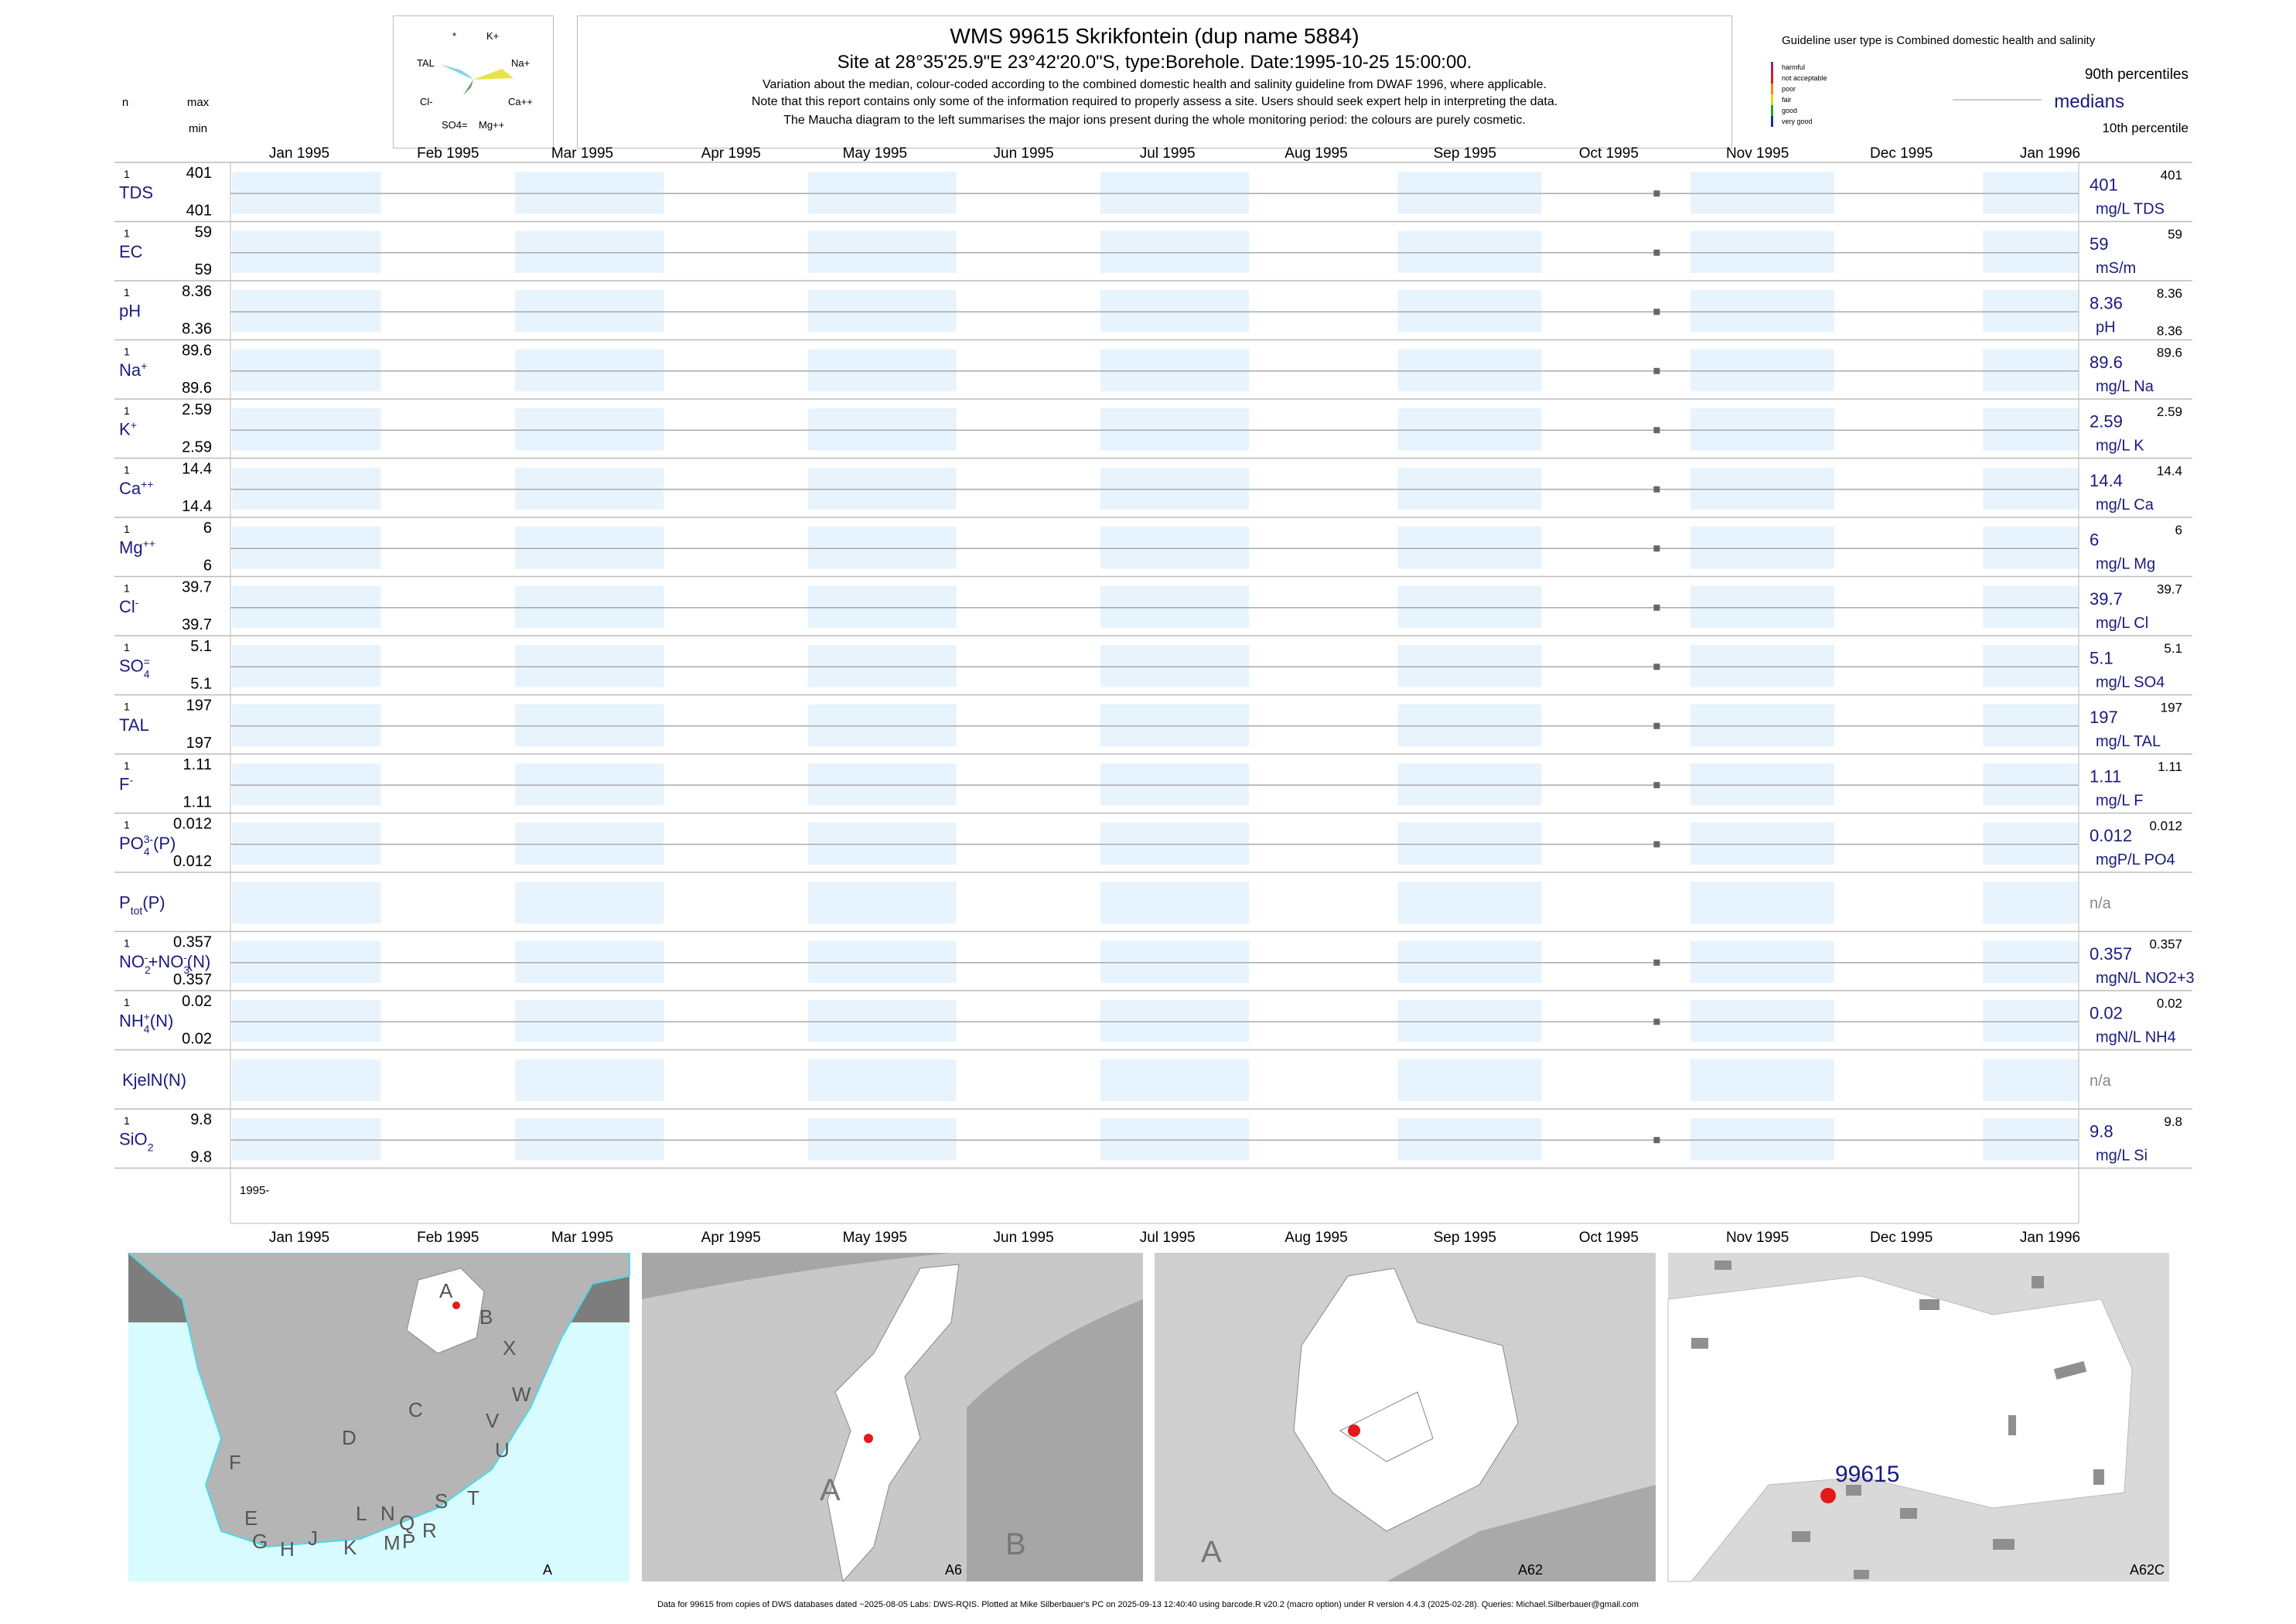 This screenshot has height=1624, width=2296. Describe the element at coordinates (2106, 1013) in the screenshot. I see `row-median: 0.02` at that location.